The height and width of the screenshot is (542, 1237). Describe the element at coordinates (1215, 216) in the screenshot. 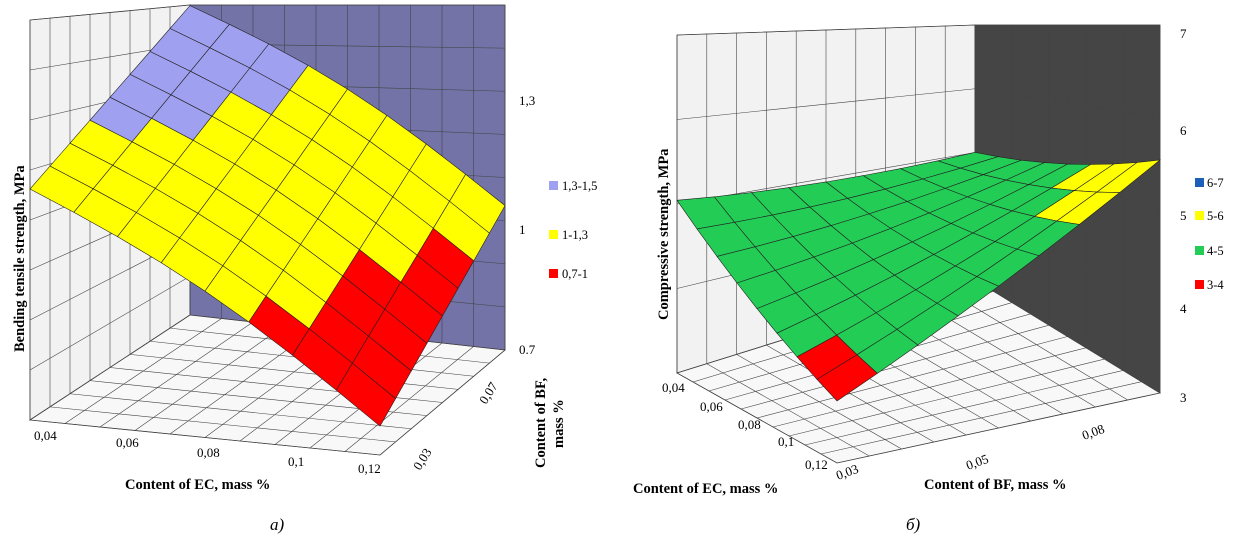

I see `chart-b-legend-label: 5-6` at that location.